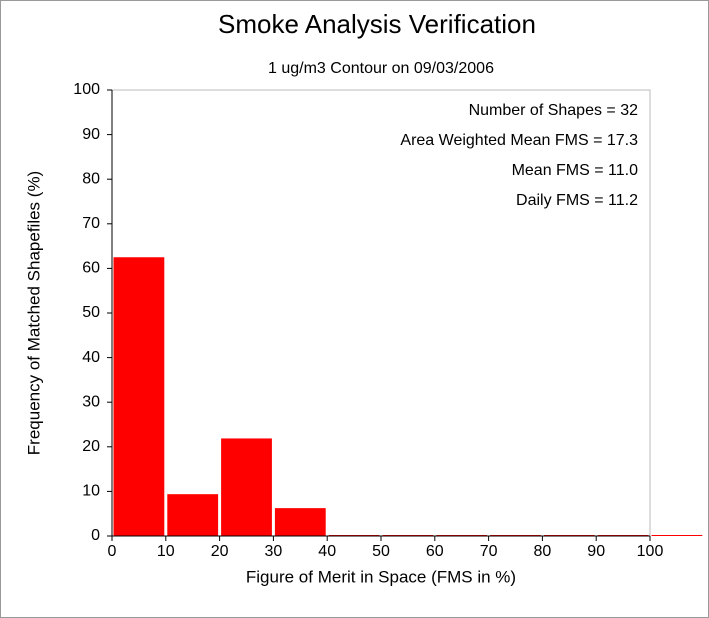  Describe the element at coordinates (91, 357) in the screenshot. I see `y-tick-label: 40` at that location.